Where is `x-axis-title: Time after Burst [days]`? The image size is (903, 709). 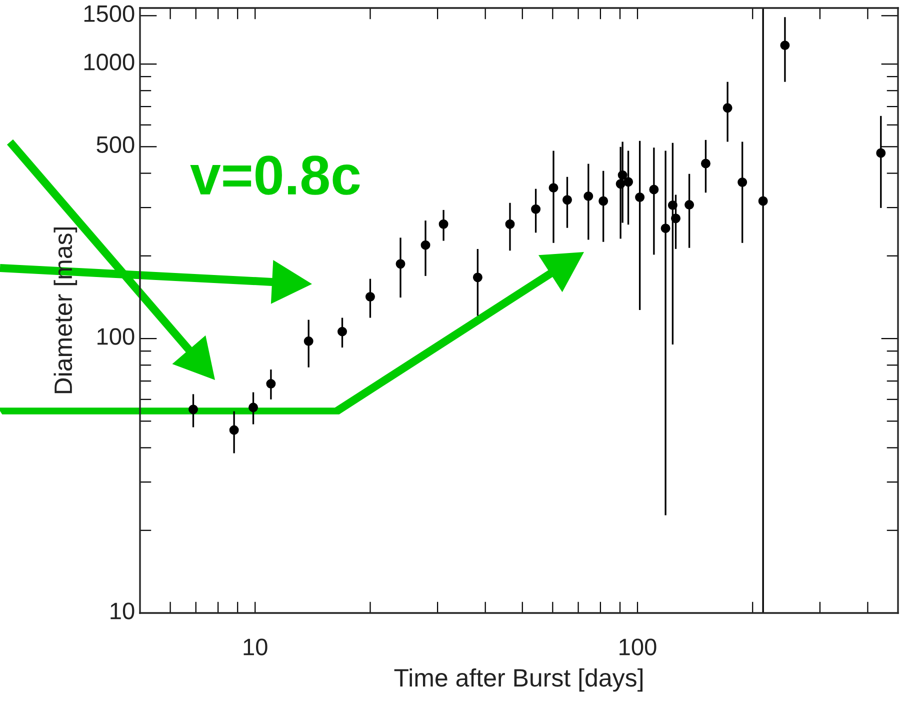
x-axis-title: Time after Burst [days] is located at coordinates (518, 680).